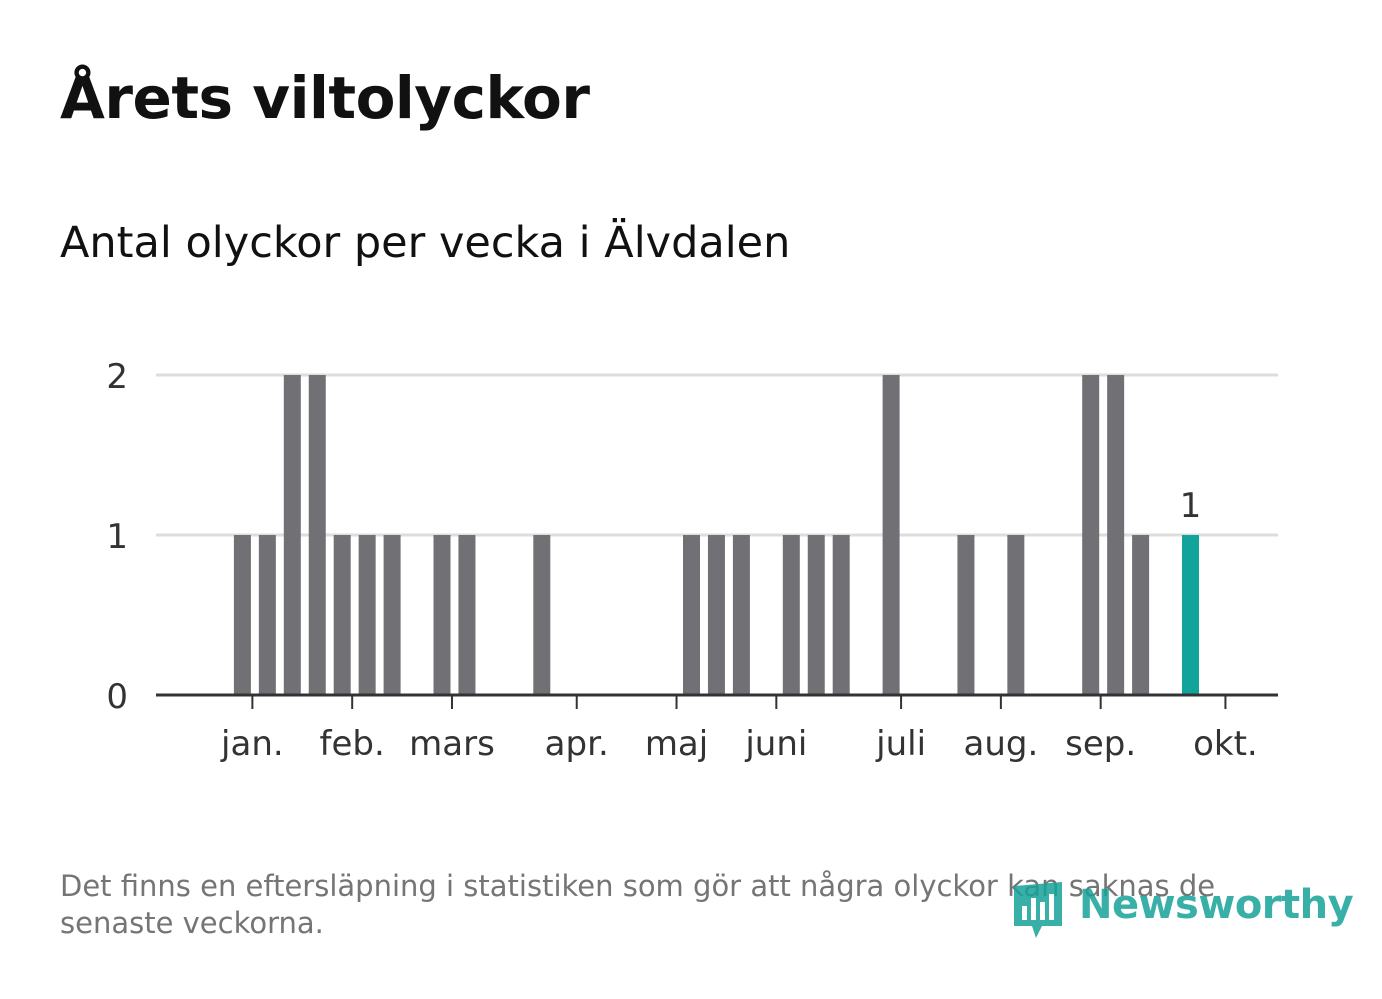 The height and width of the screenshot is (999, 1382). I want to click on chart-title: Årets viltolyckor, so click(325, 98).